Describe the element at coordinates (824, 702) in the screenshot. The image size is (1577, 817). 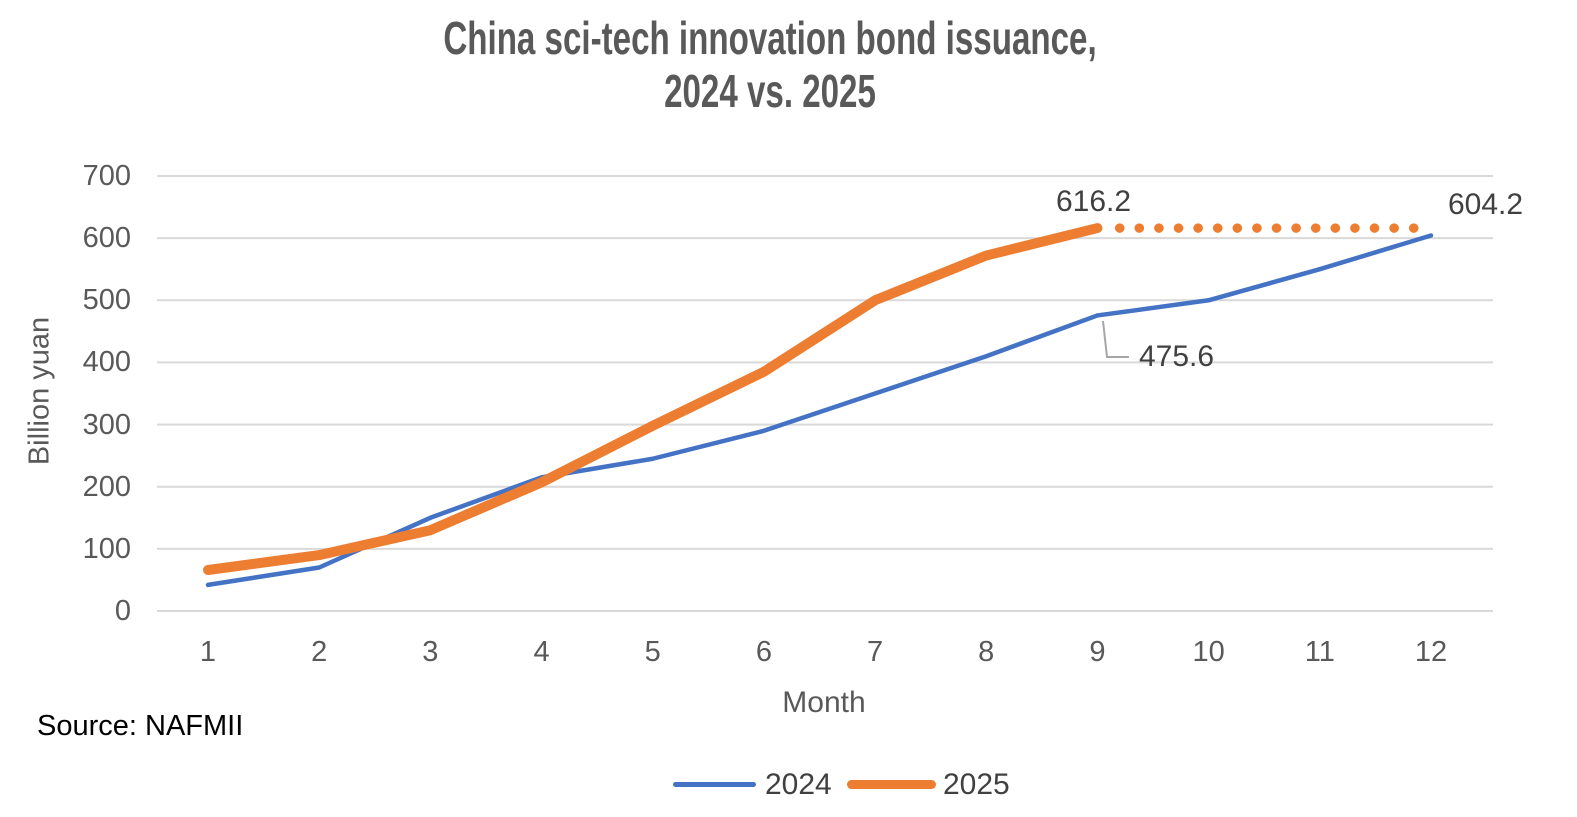
I see `x-axis-title: Month` at that location.